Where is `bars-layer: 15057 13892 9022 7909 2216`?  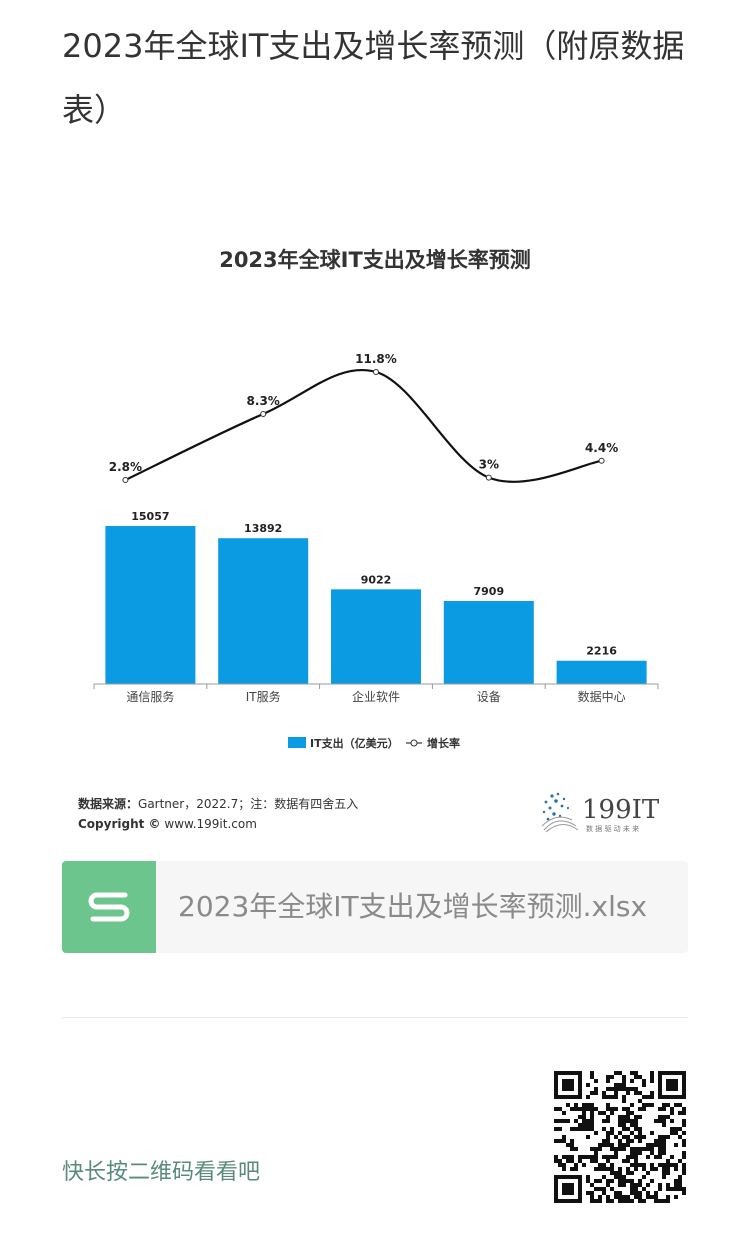 bars-layer: 15057 13892 9022 7909 2216 is located at coordinates (376, 597).